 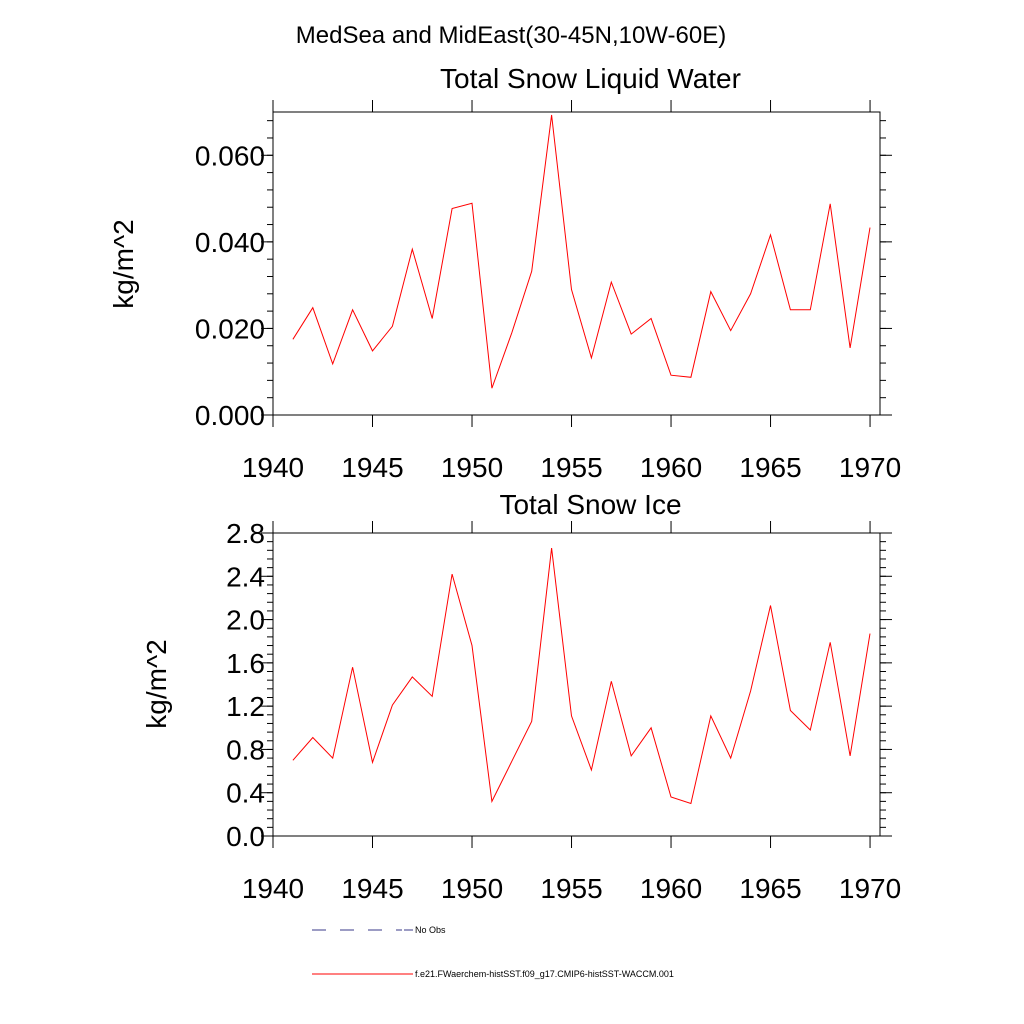 What do you see at coordinates (230, 415) in the screenshot?
I see `y-tick-label: 0.000` at bounding box center [230, 415].